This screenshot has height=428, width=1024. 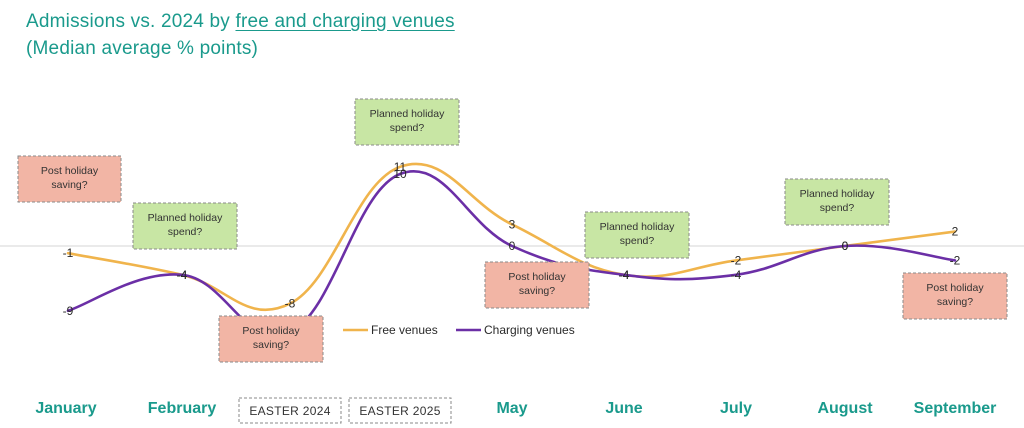 I want to click on category-box-easter-2024: EASTER 2024, so click(x=290, y=410).